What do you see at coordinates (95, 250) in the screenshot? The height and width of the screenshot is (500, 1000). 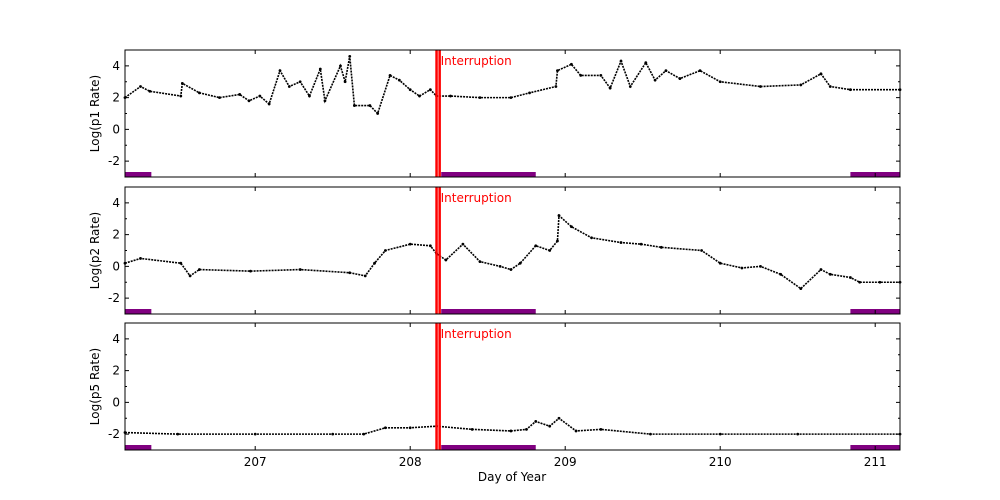 I see `y-axis-label: Log(p2 Rate)` at bounding box center [95, 250].